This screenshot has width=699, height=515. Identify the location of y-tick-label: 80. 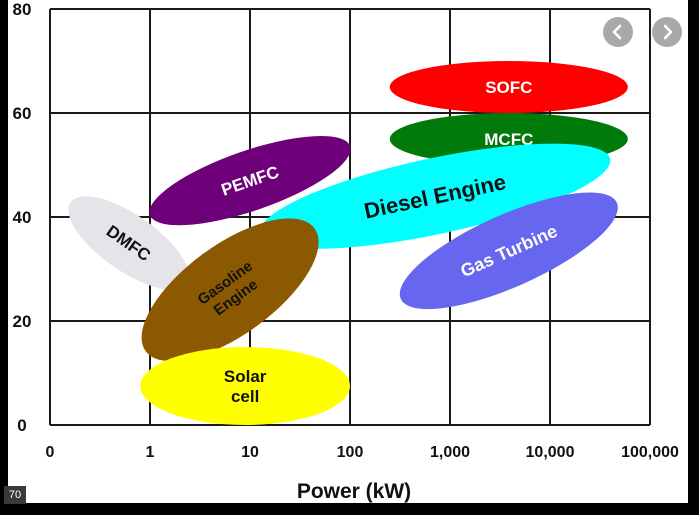
(22, 9).